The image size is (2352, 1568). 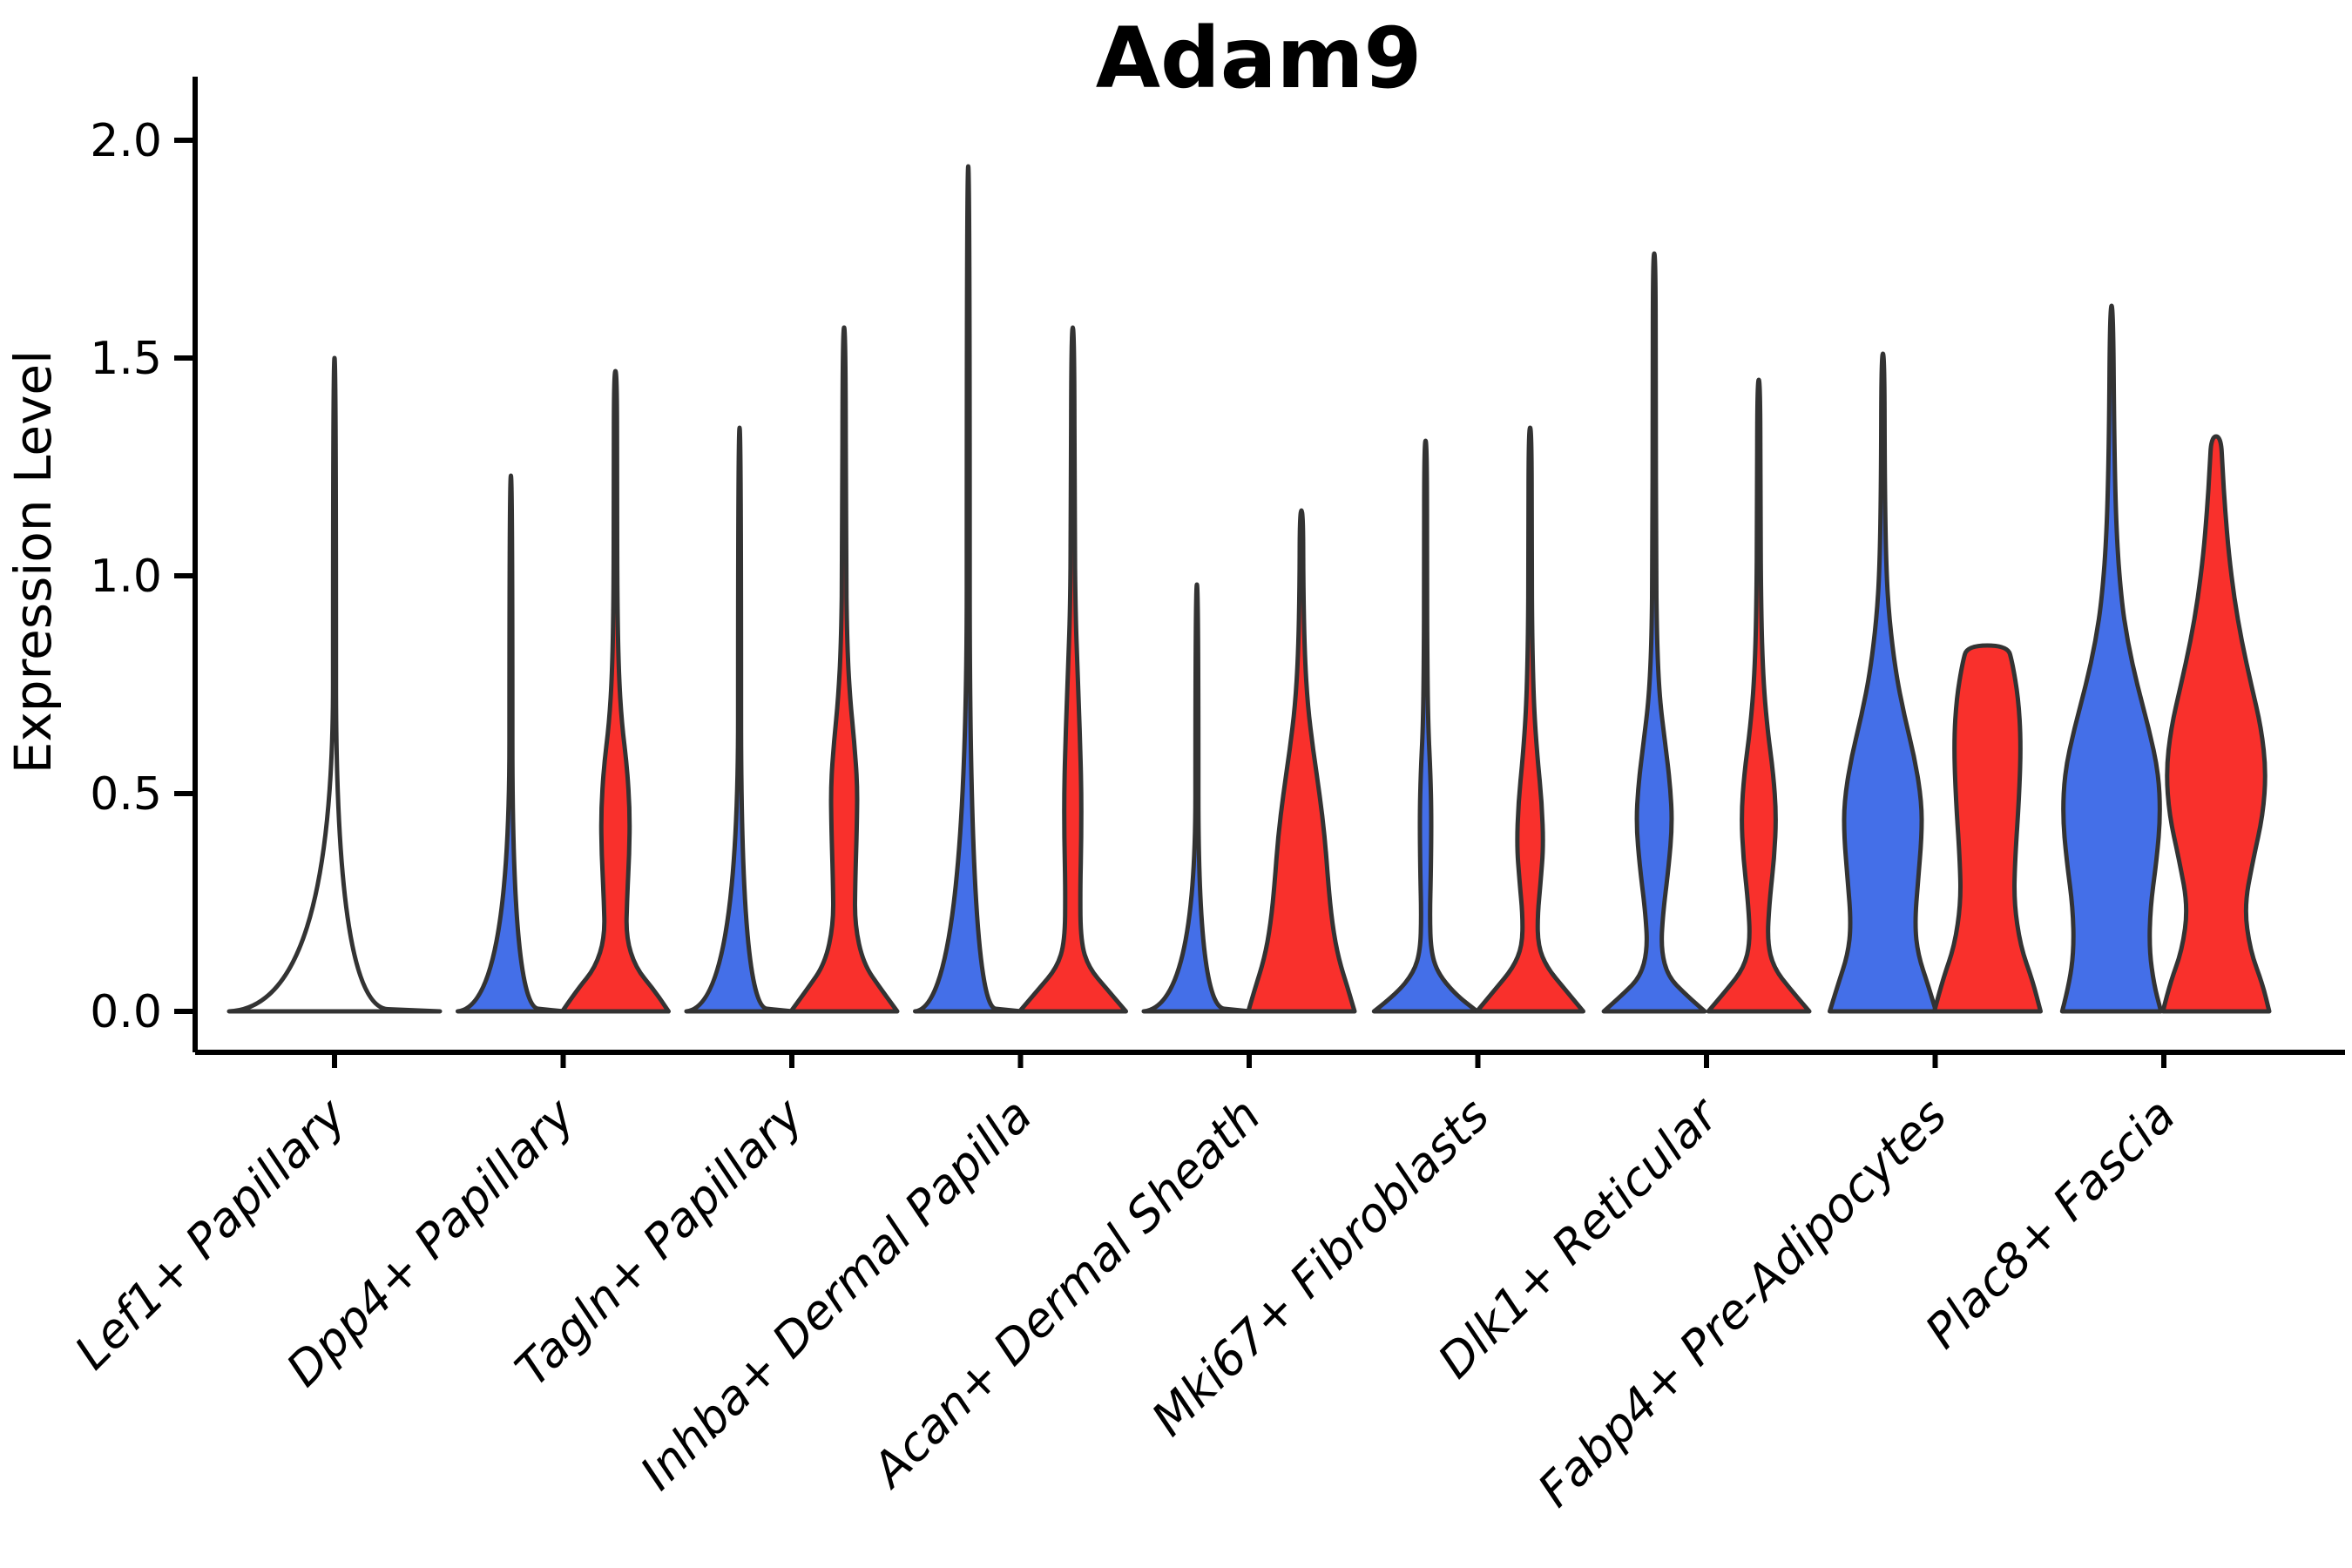 I want to click on x-category-label: Inhba+ Dermal Papilla, so click(x=836, y=1294).